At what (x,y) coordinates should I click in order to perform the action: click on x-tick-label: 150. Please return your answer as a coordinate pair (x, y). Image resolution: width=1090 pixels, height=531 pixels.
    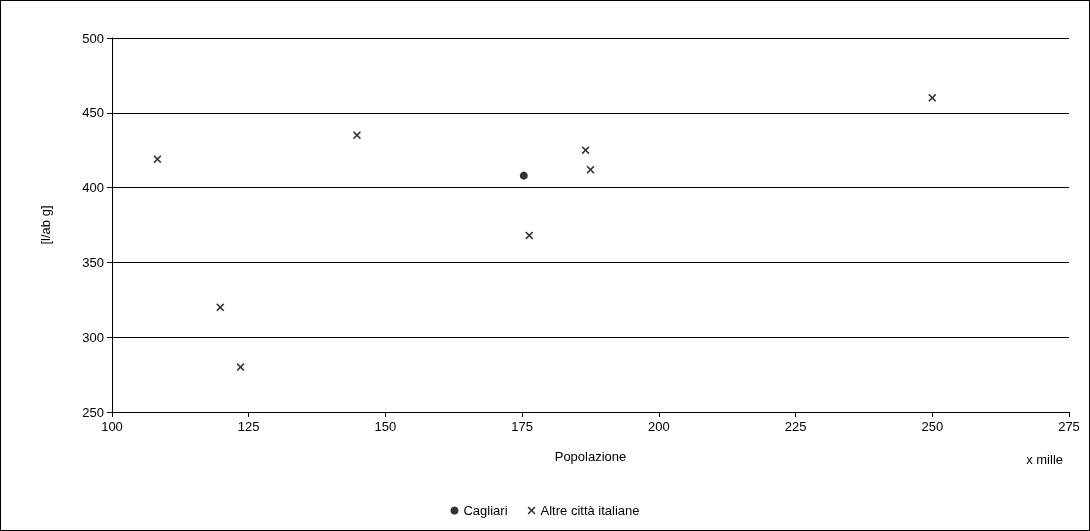
    Looking at the image, I should click on (385, 426).